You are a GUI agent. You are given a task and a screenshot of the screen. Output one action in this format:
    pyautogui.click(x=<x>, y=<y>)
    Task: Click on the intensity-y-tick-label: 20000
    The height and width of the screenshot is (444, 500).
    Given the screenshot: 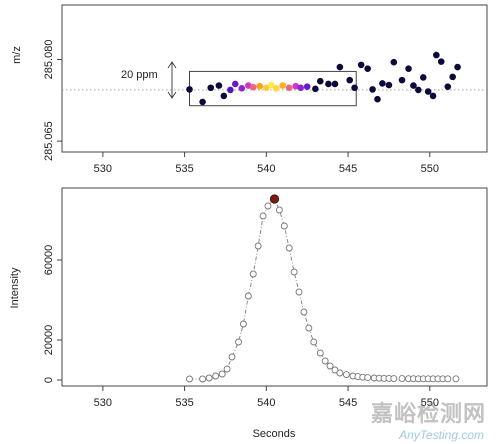 What is the action you would take?
    pyautogui.click(x=49, y=340)
    